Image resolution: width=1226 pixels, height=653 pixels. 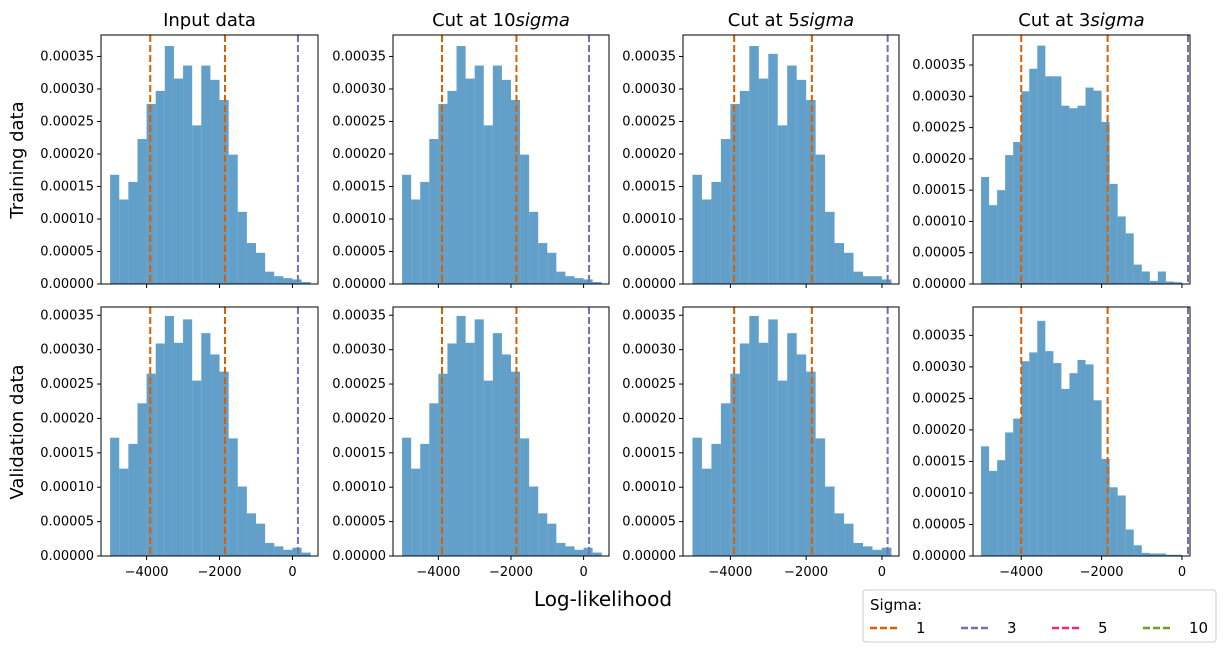 I want to click on legend: Sigma: 1 3 5 10, so click(x=1039, y=616).